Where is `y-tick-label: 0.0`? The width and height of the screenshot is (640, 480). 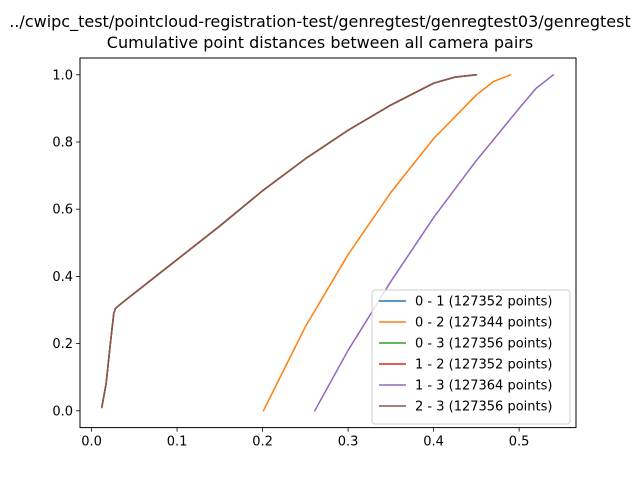
y-tick-label: 0.0 is located at coordinates (62, 411).